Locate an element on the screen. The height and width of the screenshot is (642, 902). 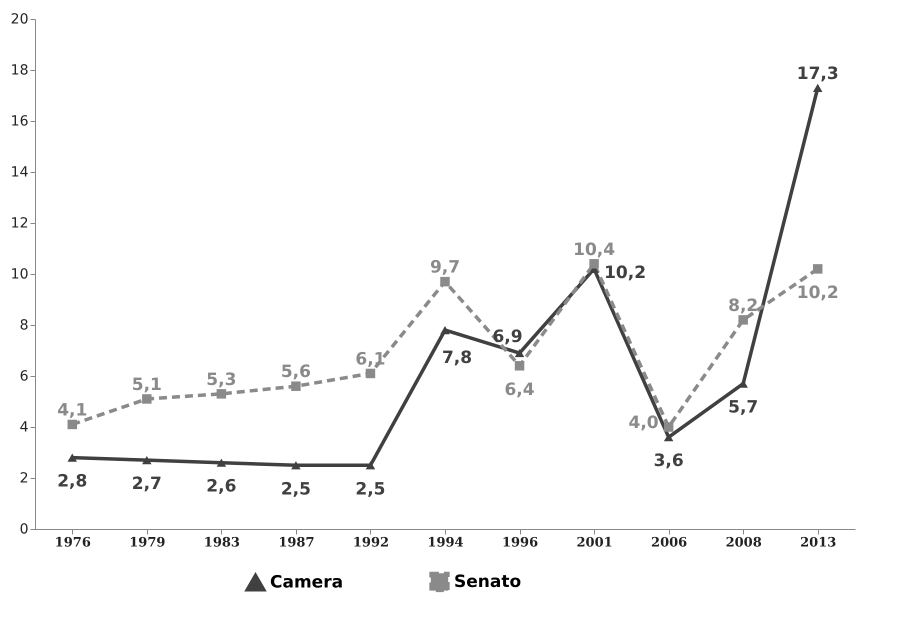
data-label: 6,4 is located at coordinates (519, 390).